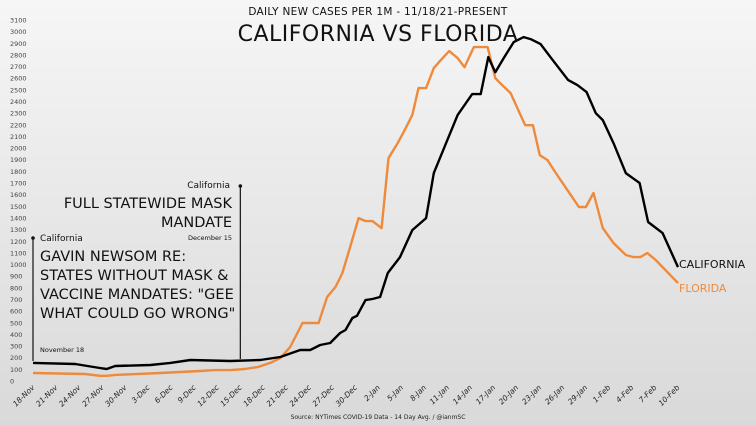  I want to click on y-tick-label: 300, so click(16, 347).